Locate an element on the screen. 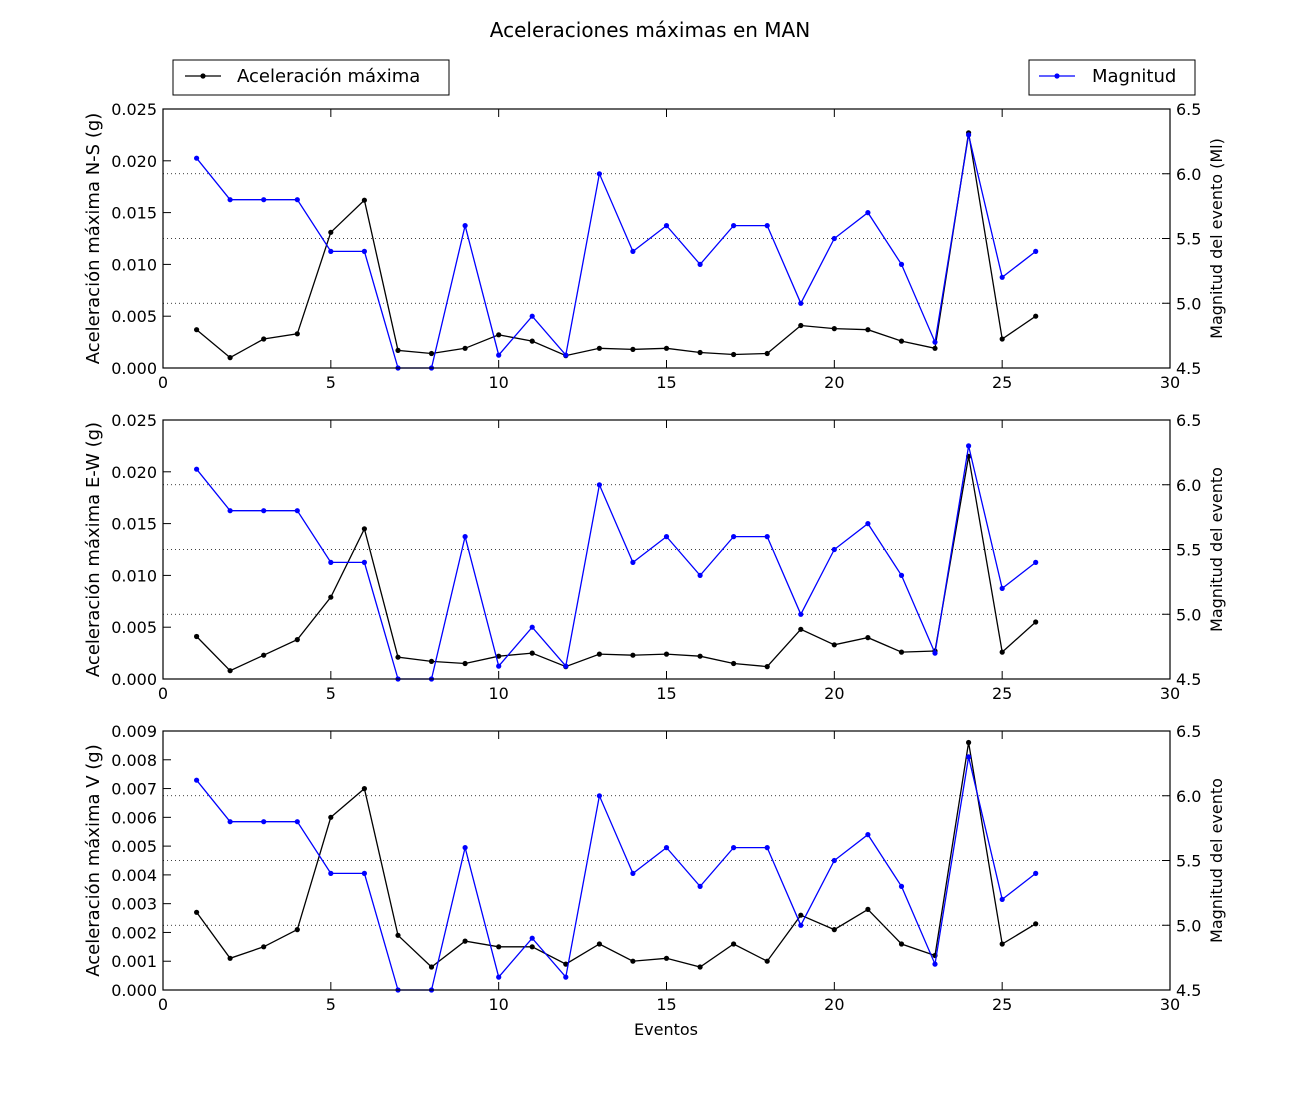 This screenshot has height=1100, width=1300. x-axis-label: Eventos is located at coordinates (666, 1029).